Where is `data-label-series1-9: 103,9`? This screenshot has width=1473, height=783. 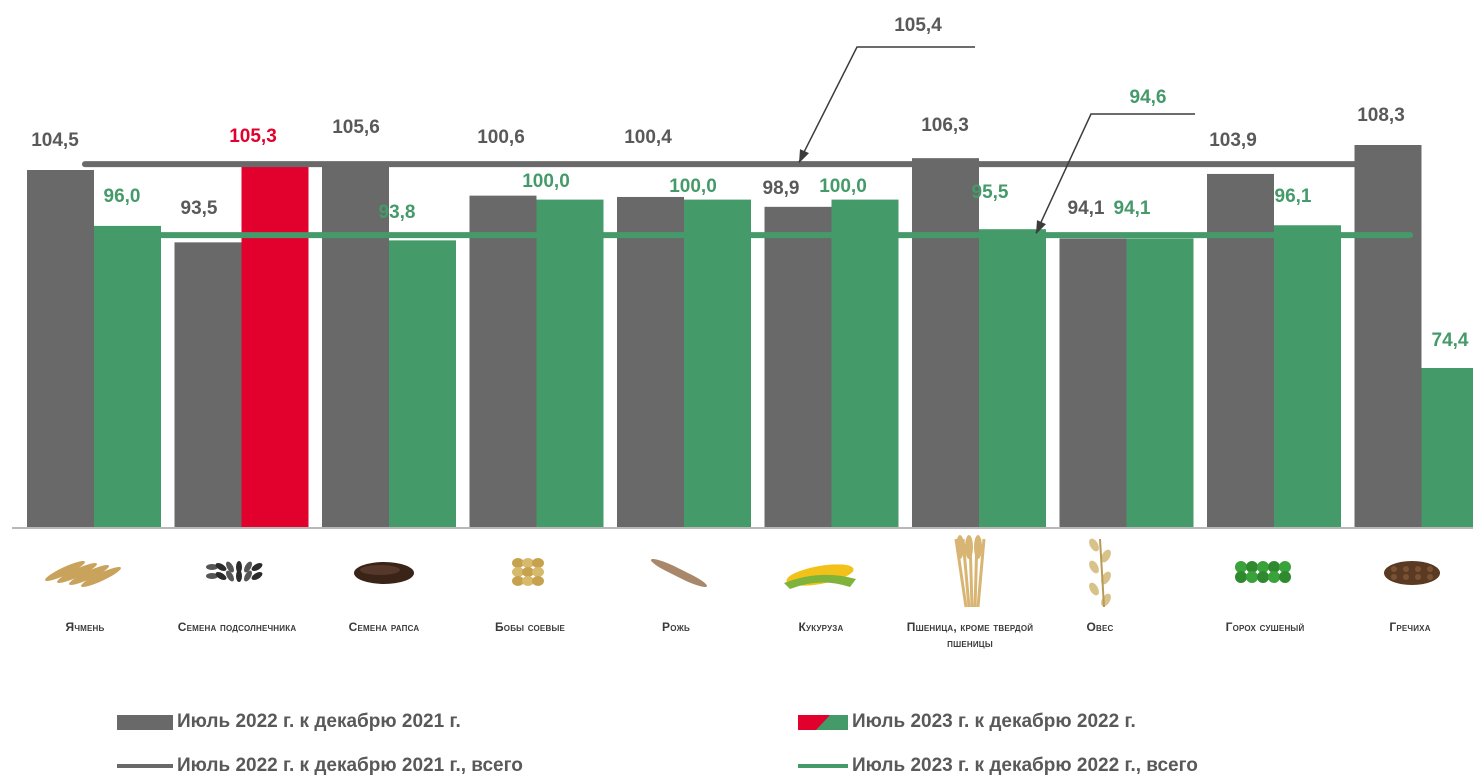
data-label-series1-9: 103,9 is located at coordinates (1233, 140).